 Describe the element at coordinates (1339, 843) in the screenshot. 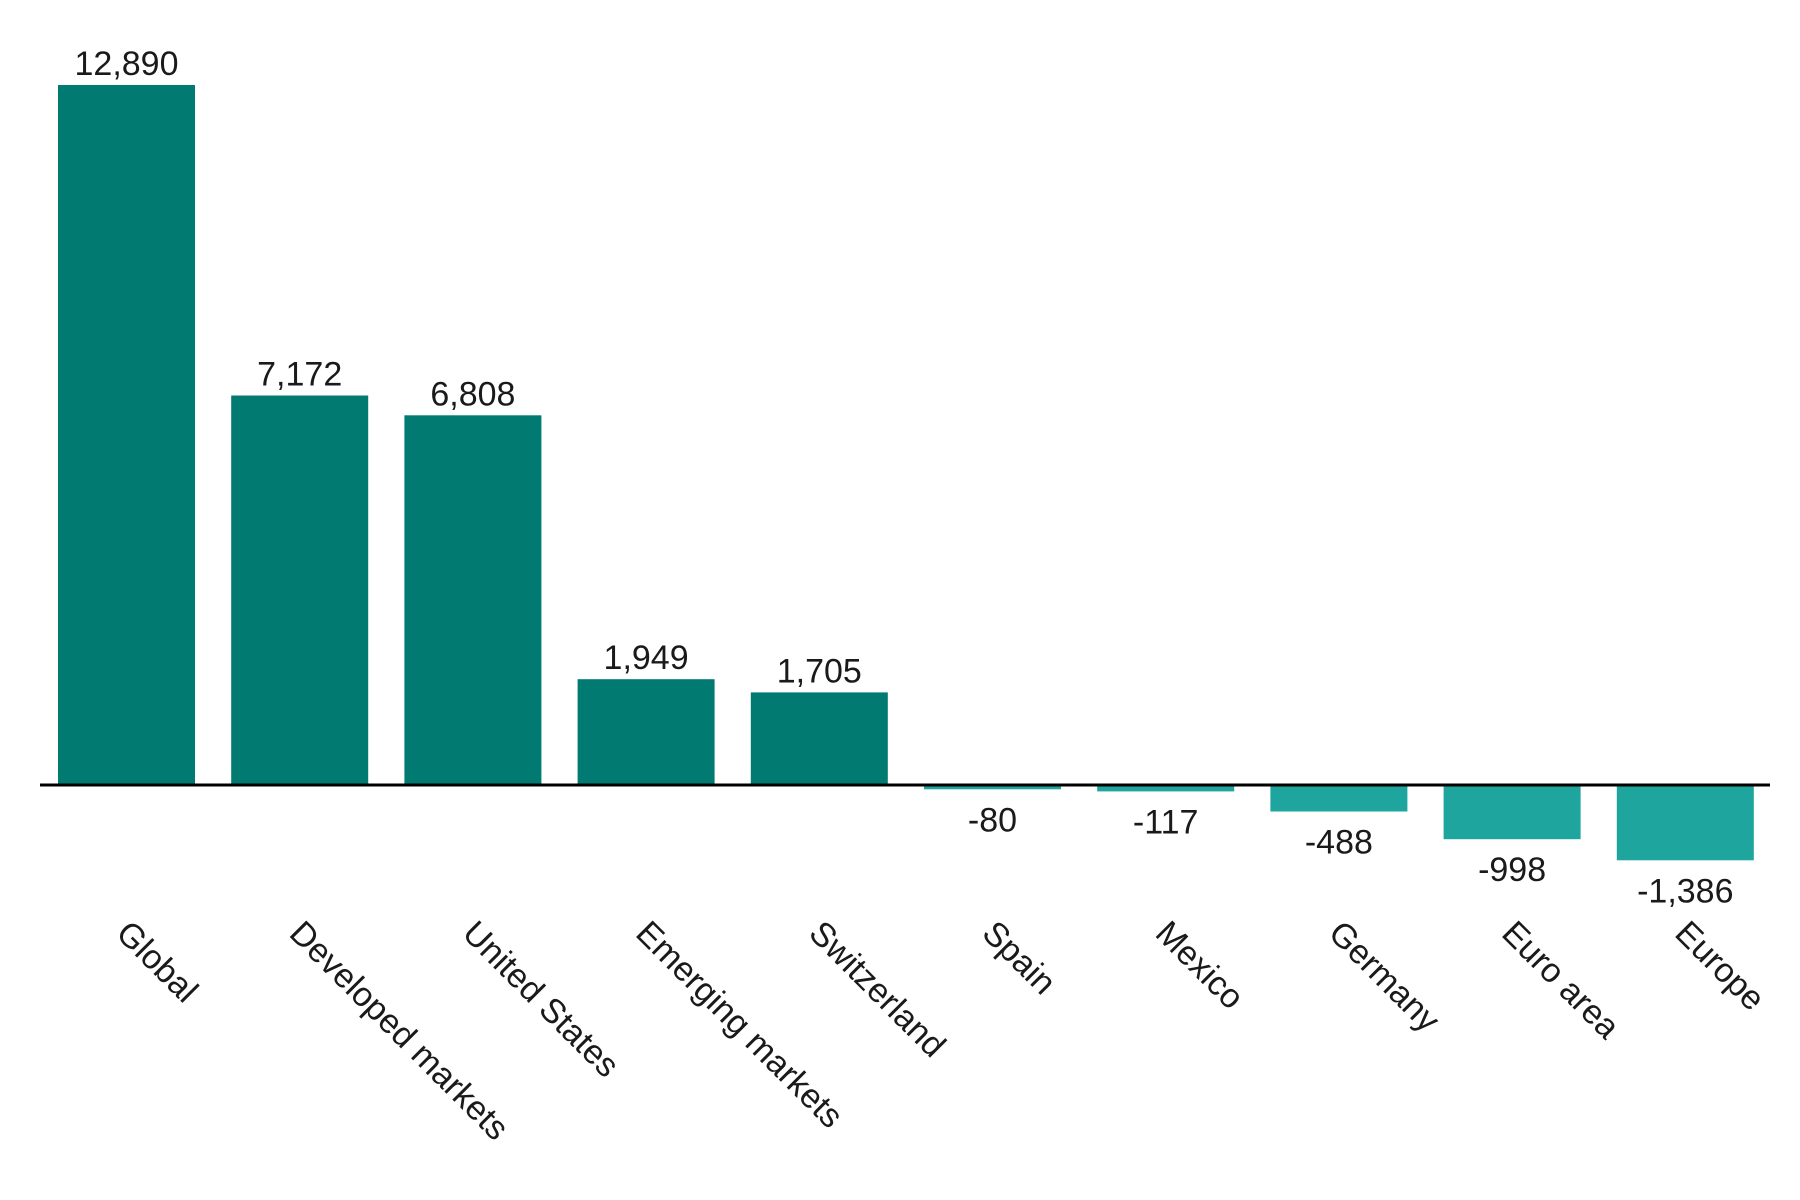

I see `value-label: -488` at that location.